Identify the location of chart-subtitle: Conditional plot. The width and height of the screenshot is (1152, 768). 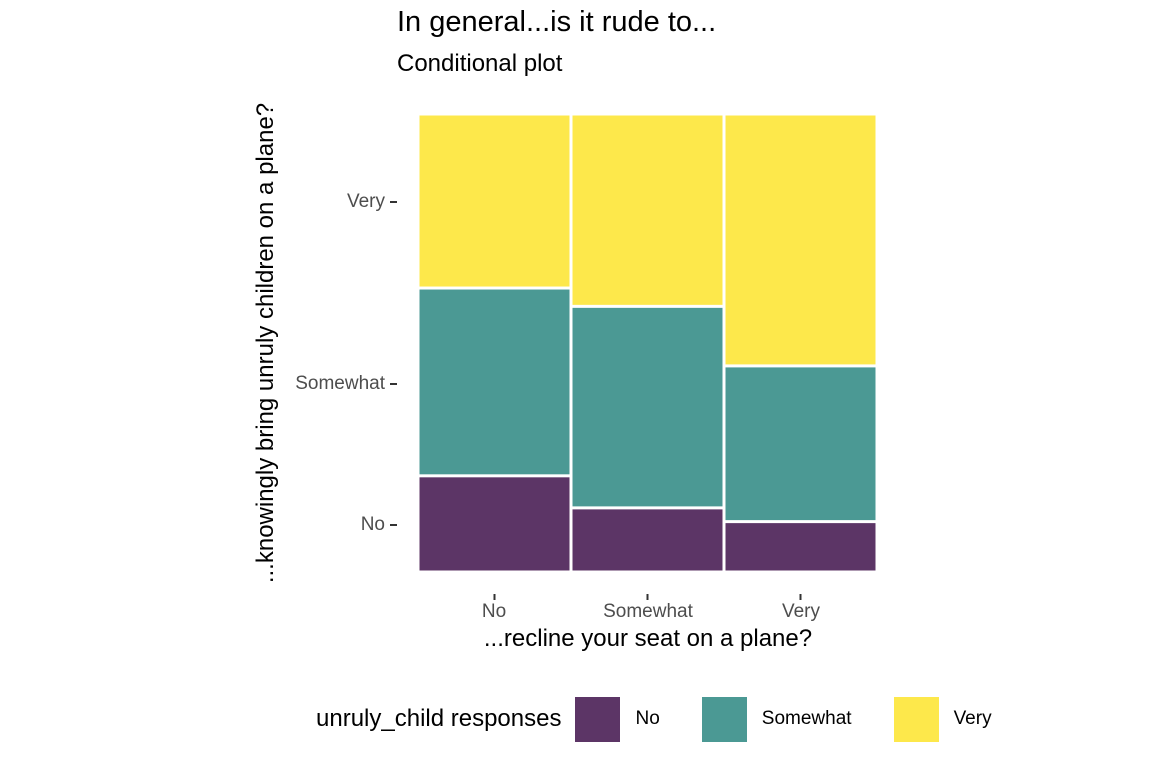
(480, 63).